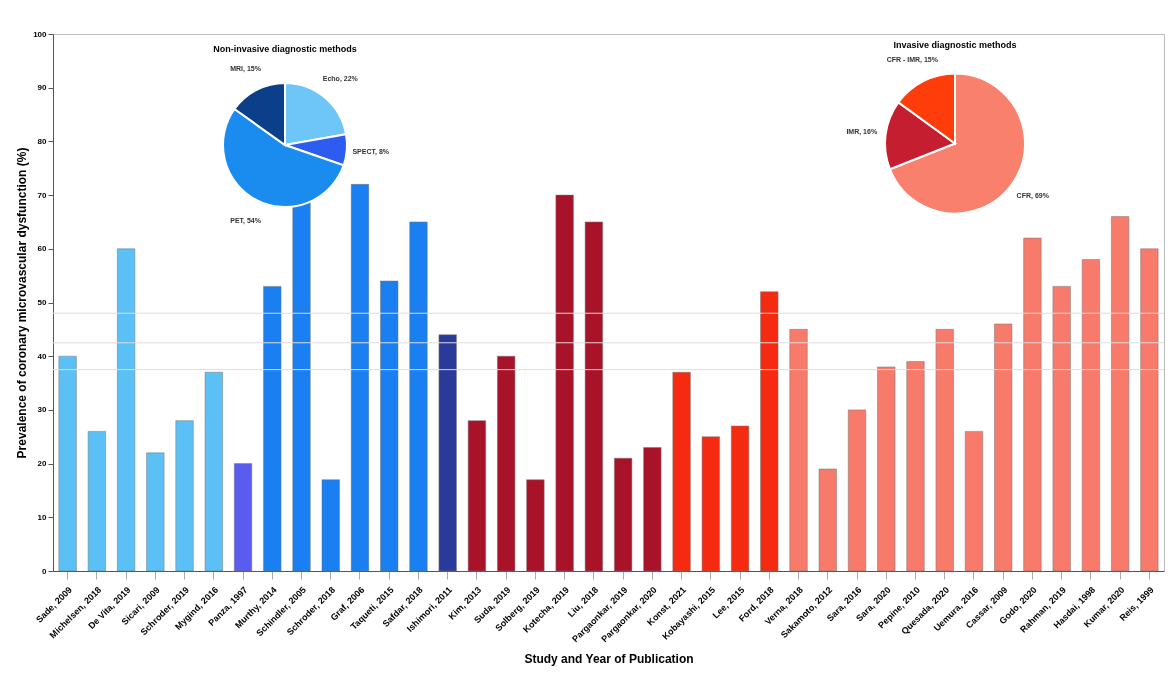 This screenshot has height=675, width=1176. What do you see at coordinates (42, 302) in the screenshot?
I see `y-tick-label: 50` at bounding box center [42, 302].